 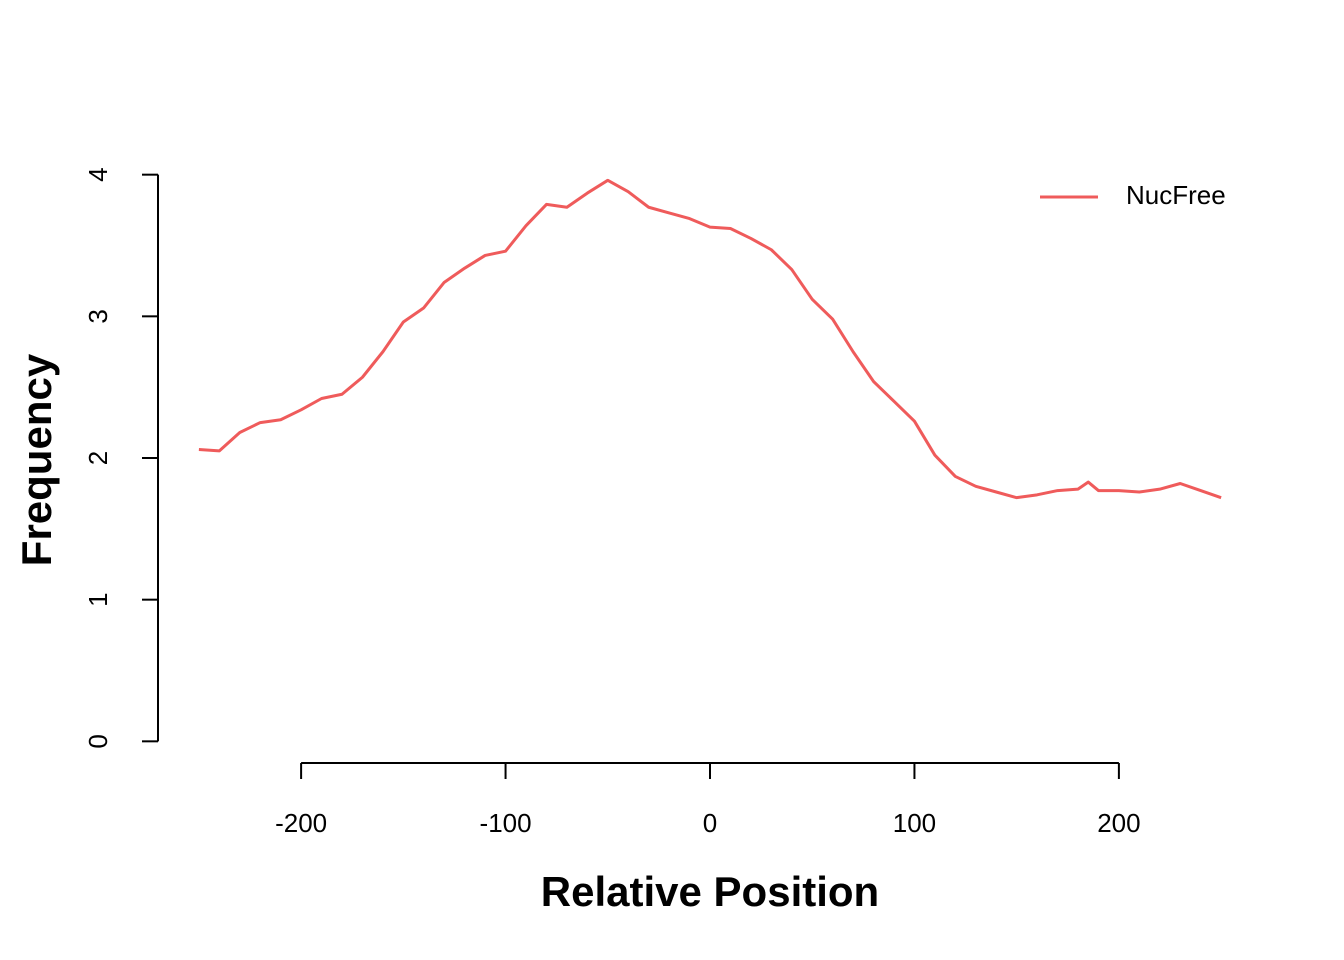 What do you see at coordinates (1176, 195) in the screenshot?
I see `legend-label: NucFree` at bounding box center [1176, 195].